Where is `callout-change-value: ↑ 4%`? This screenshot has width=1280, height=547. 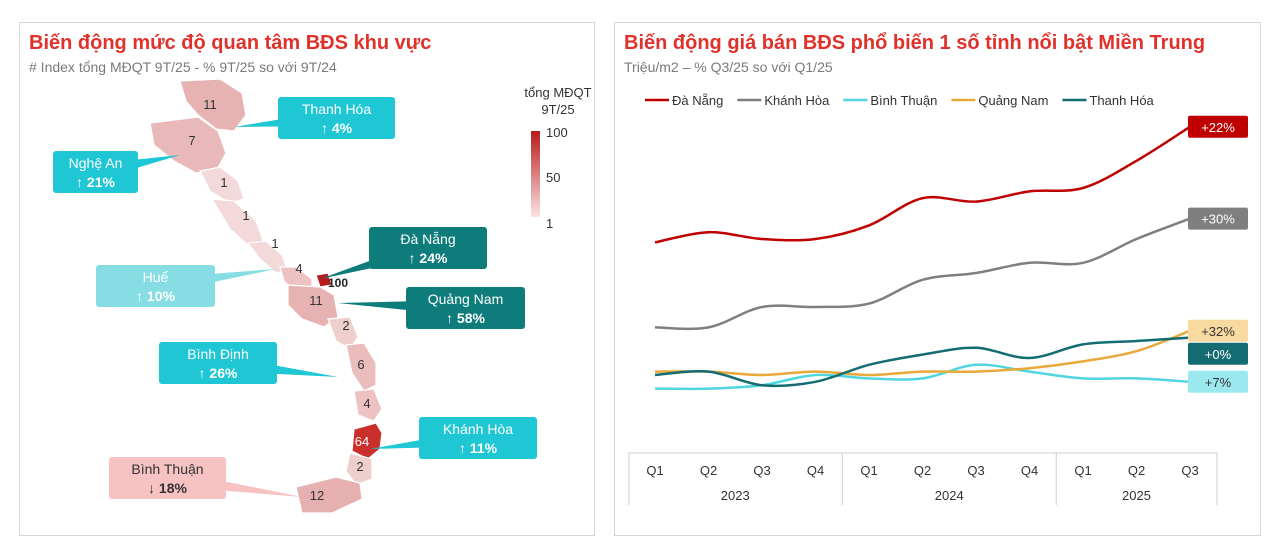
callout-change-value: ↑ 4% is located at coordinates (337, 128).